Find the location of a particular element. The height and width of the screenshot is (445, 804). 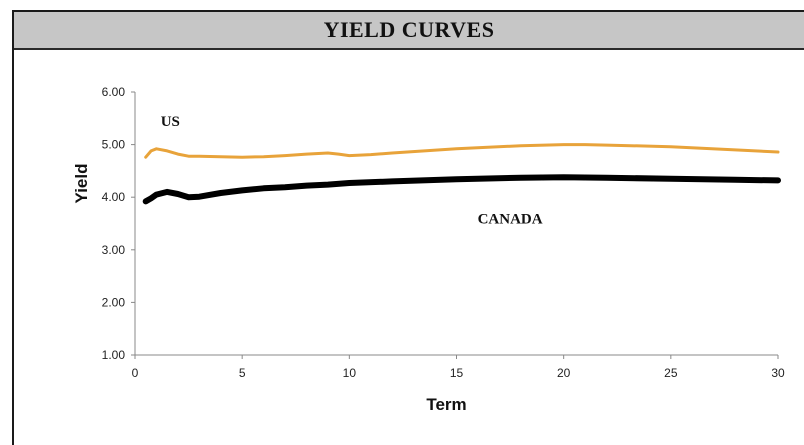

y-tick-label: 4.00 is located at coordinates (114, 197).